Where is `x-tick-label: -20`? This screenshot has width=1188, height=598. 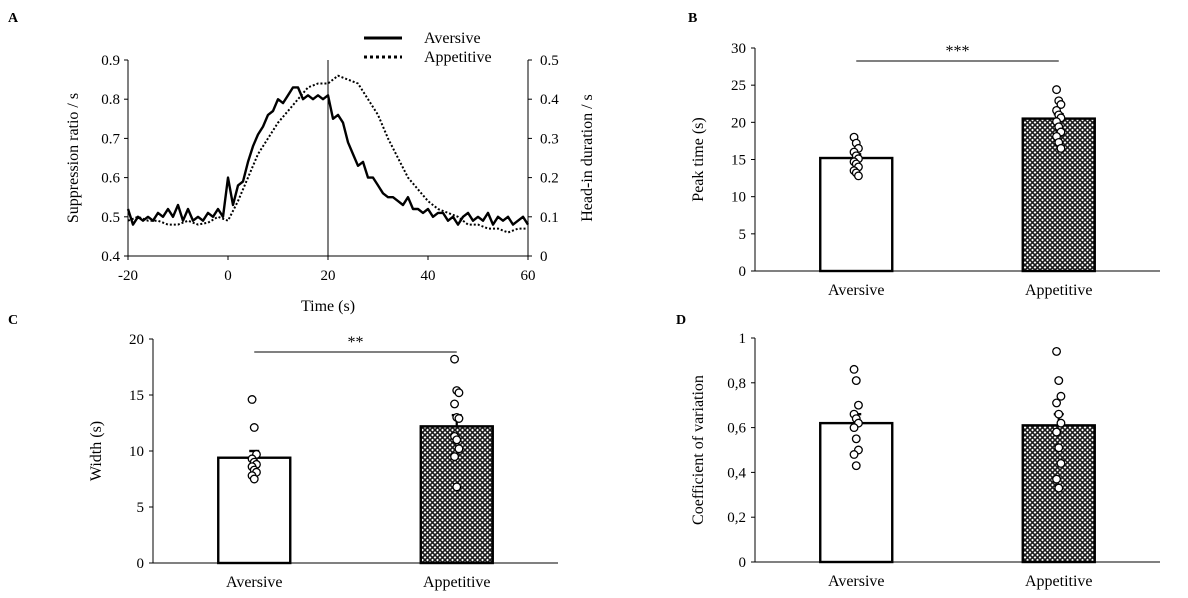 x-tick-label: -20 is located at coordinates (128, 276).